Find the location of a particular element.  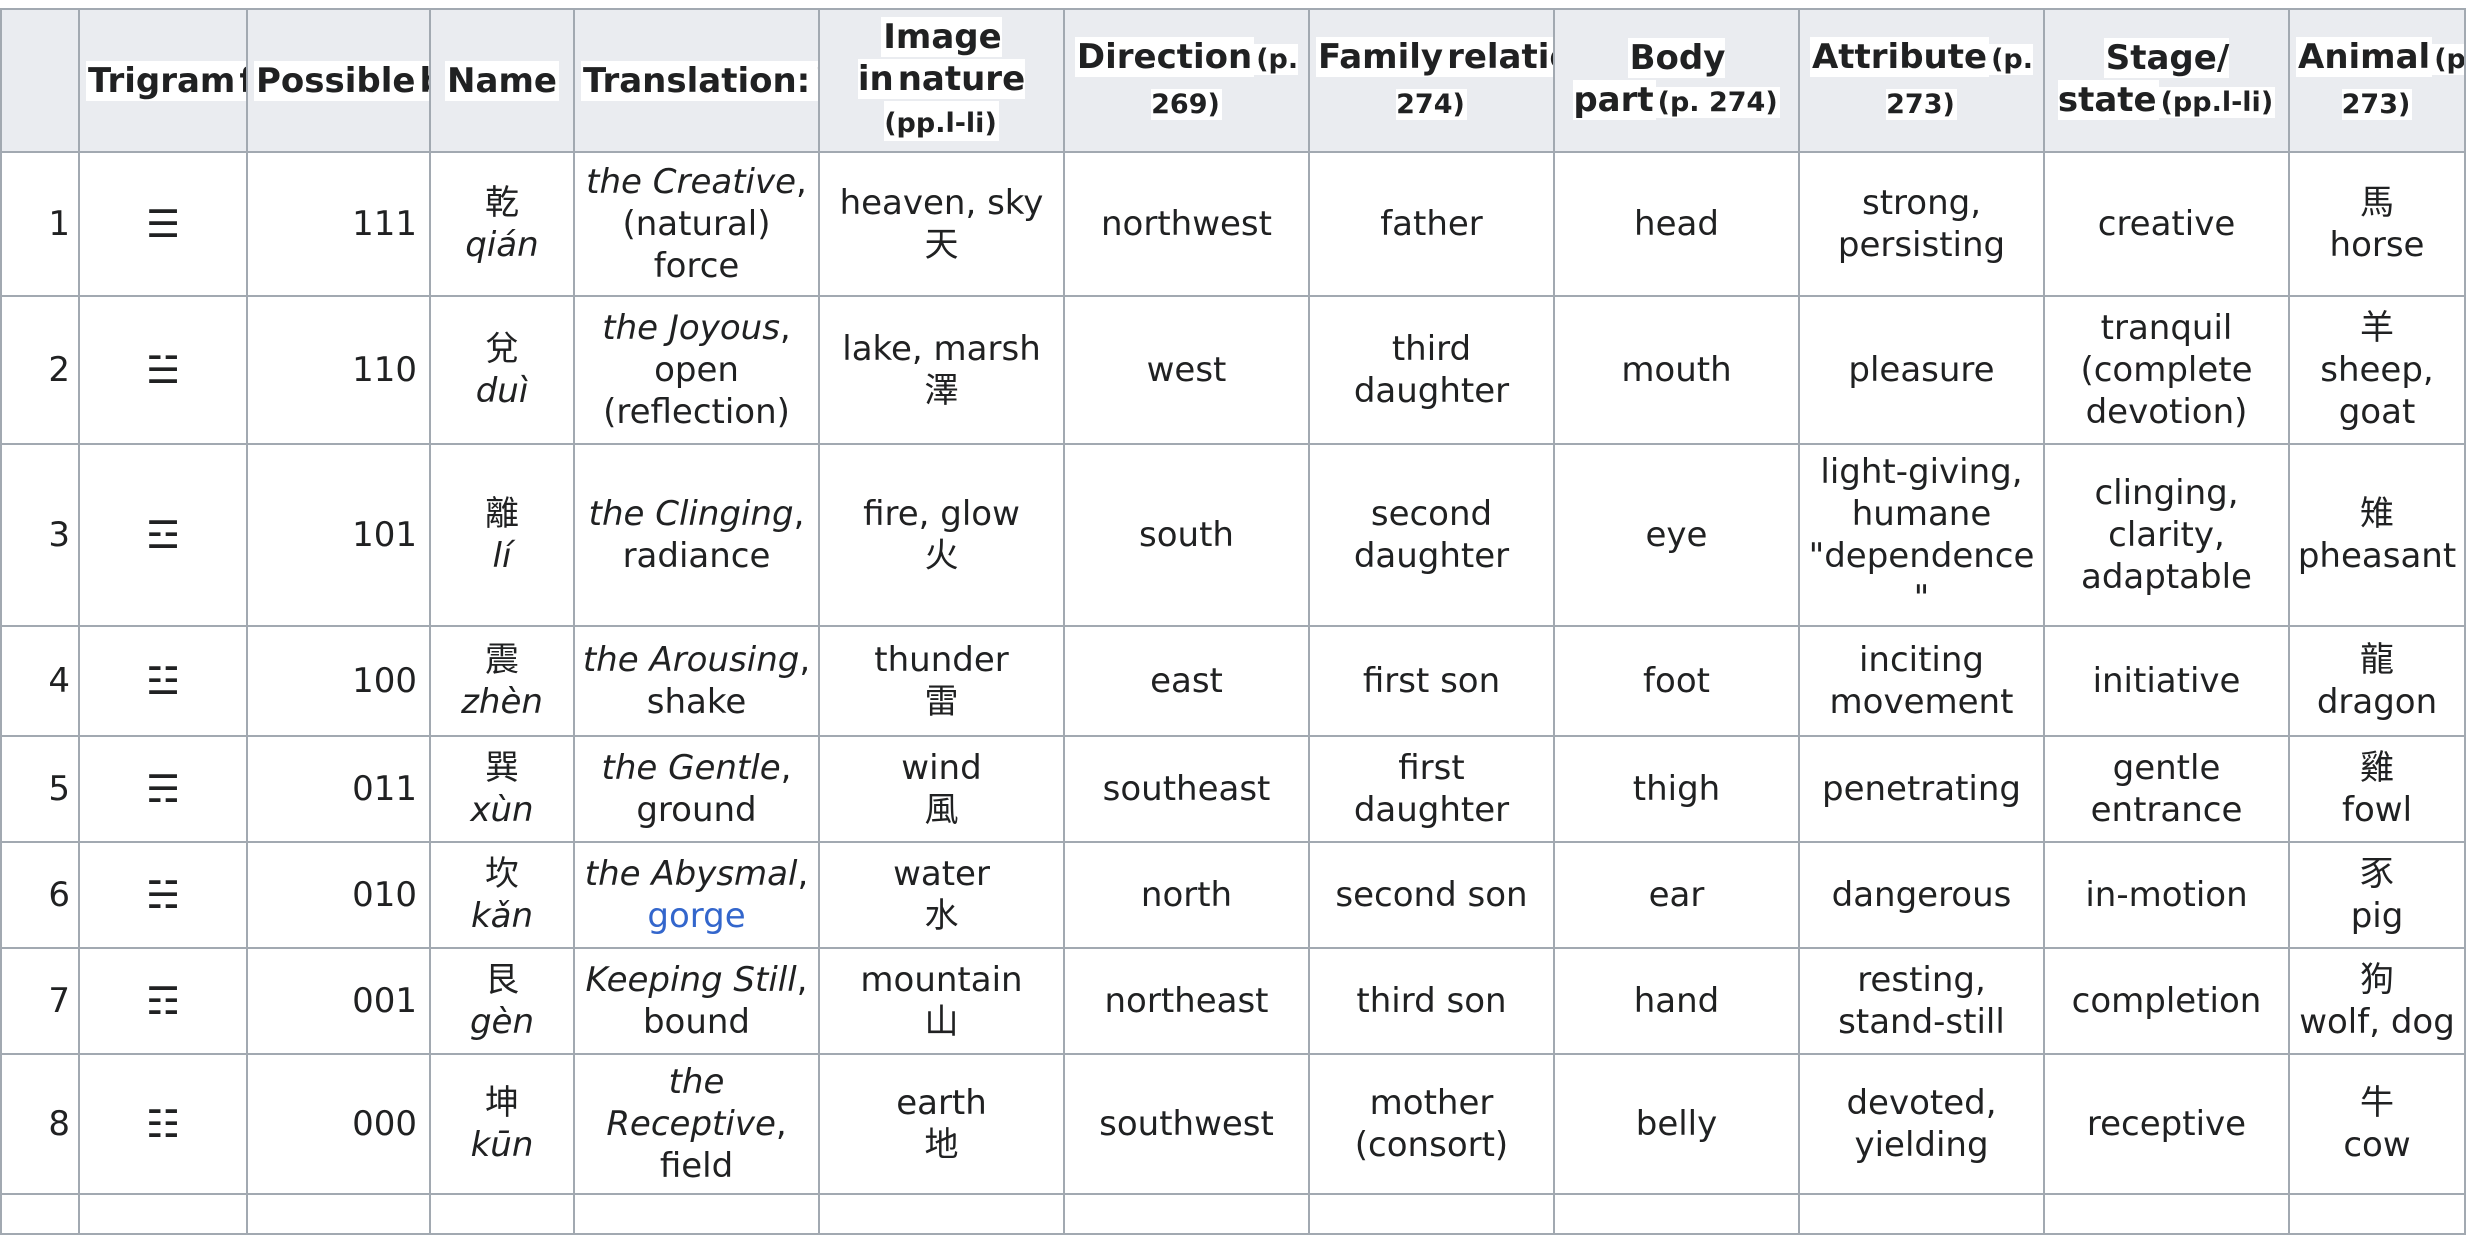

image-line: earth is located at coordinates (941, 1103).